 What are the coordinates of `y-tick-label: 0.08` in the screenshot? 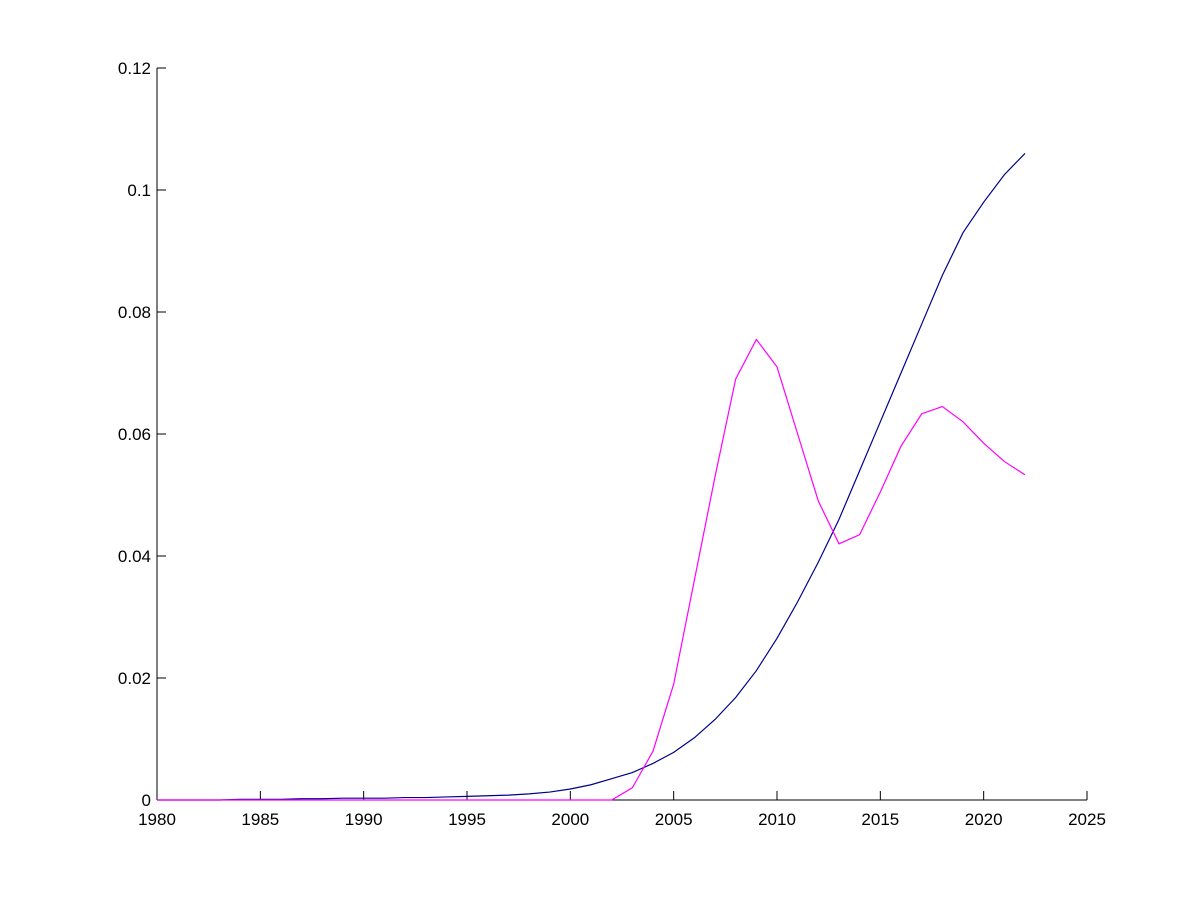 It's located at (134, 312).